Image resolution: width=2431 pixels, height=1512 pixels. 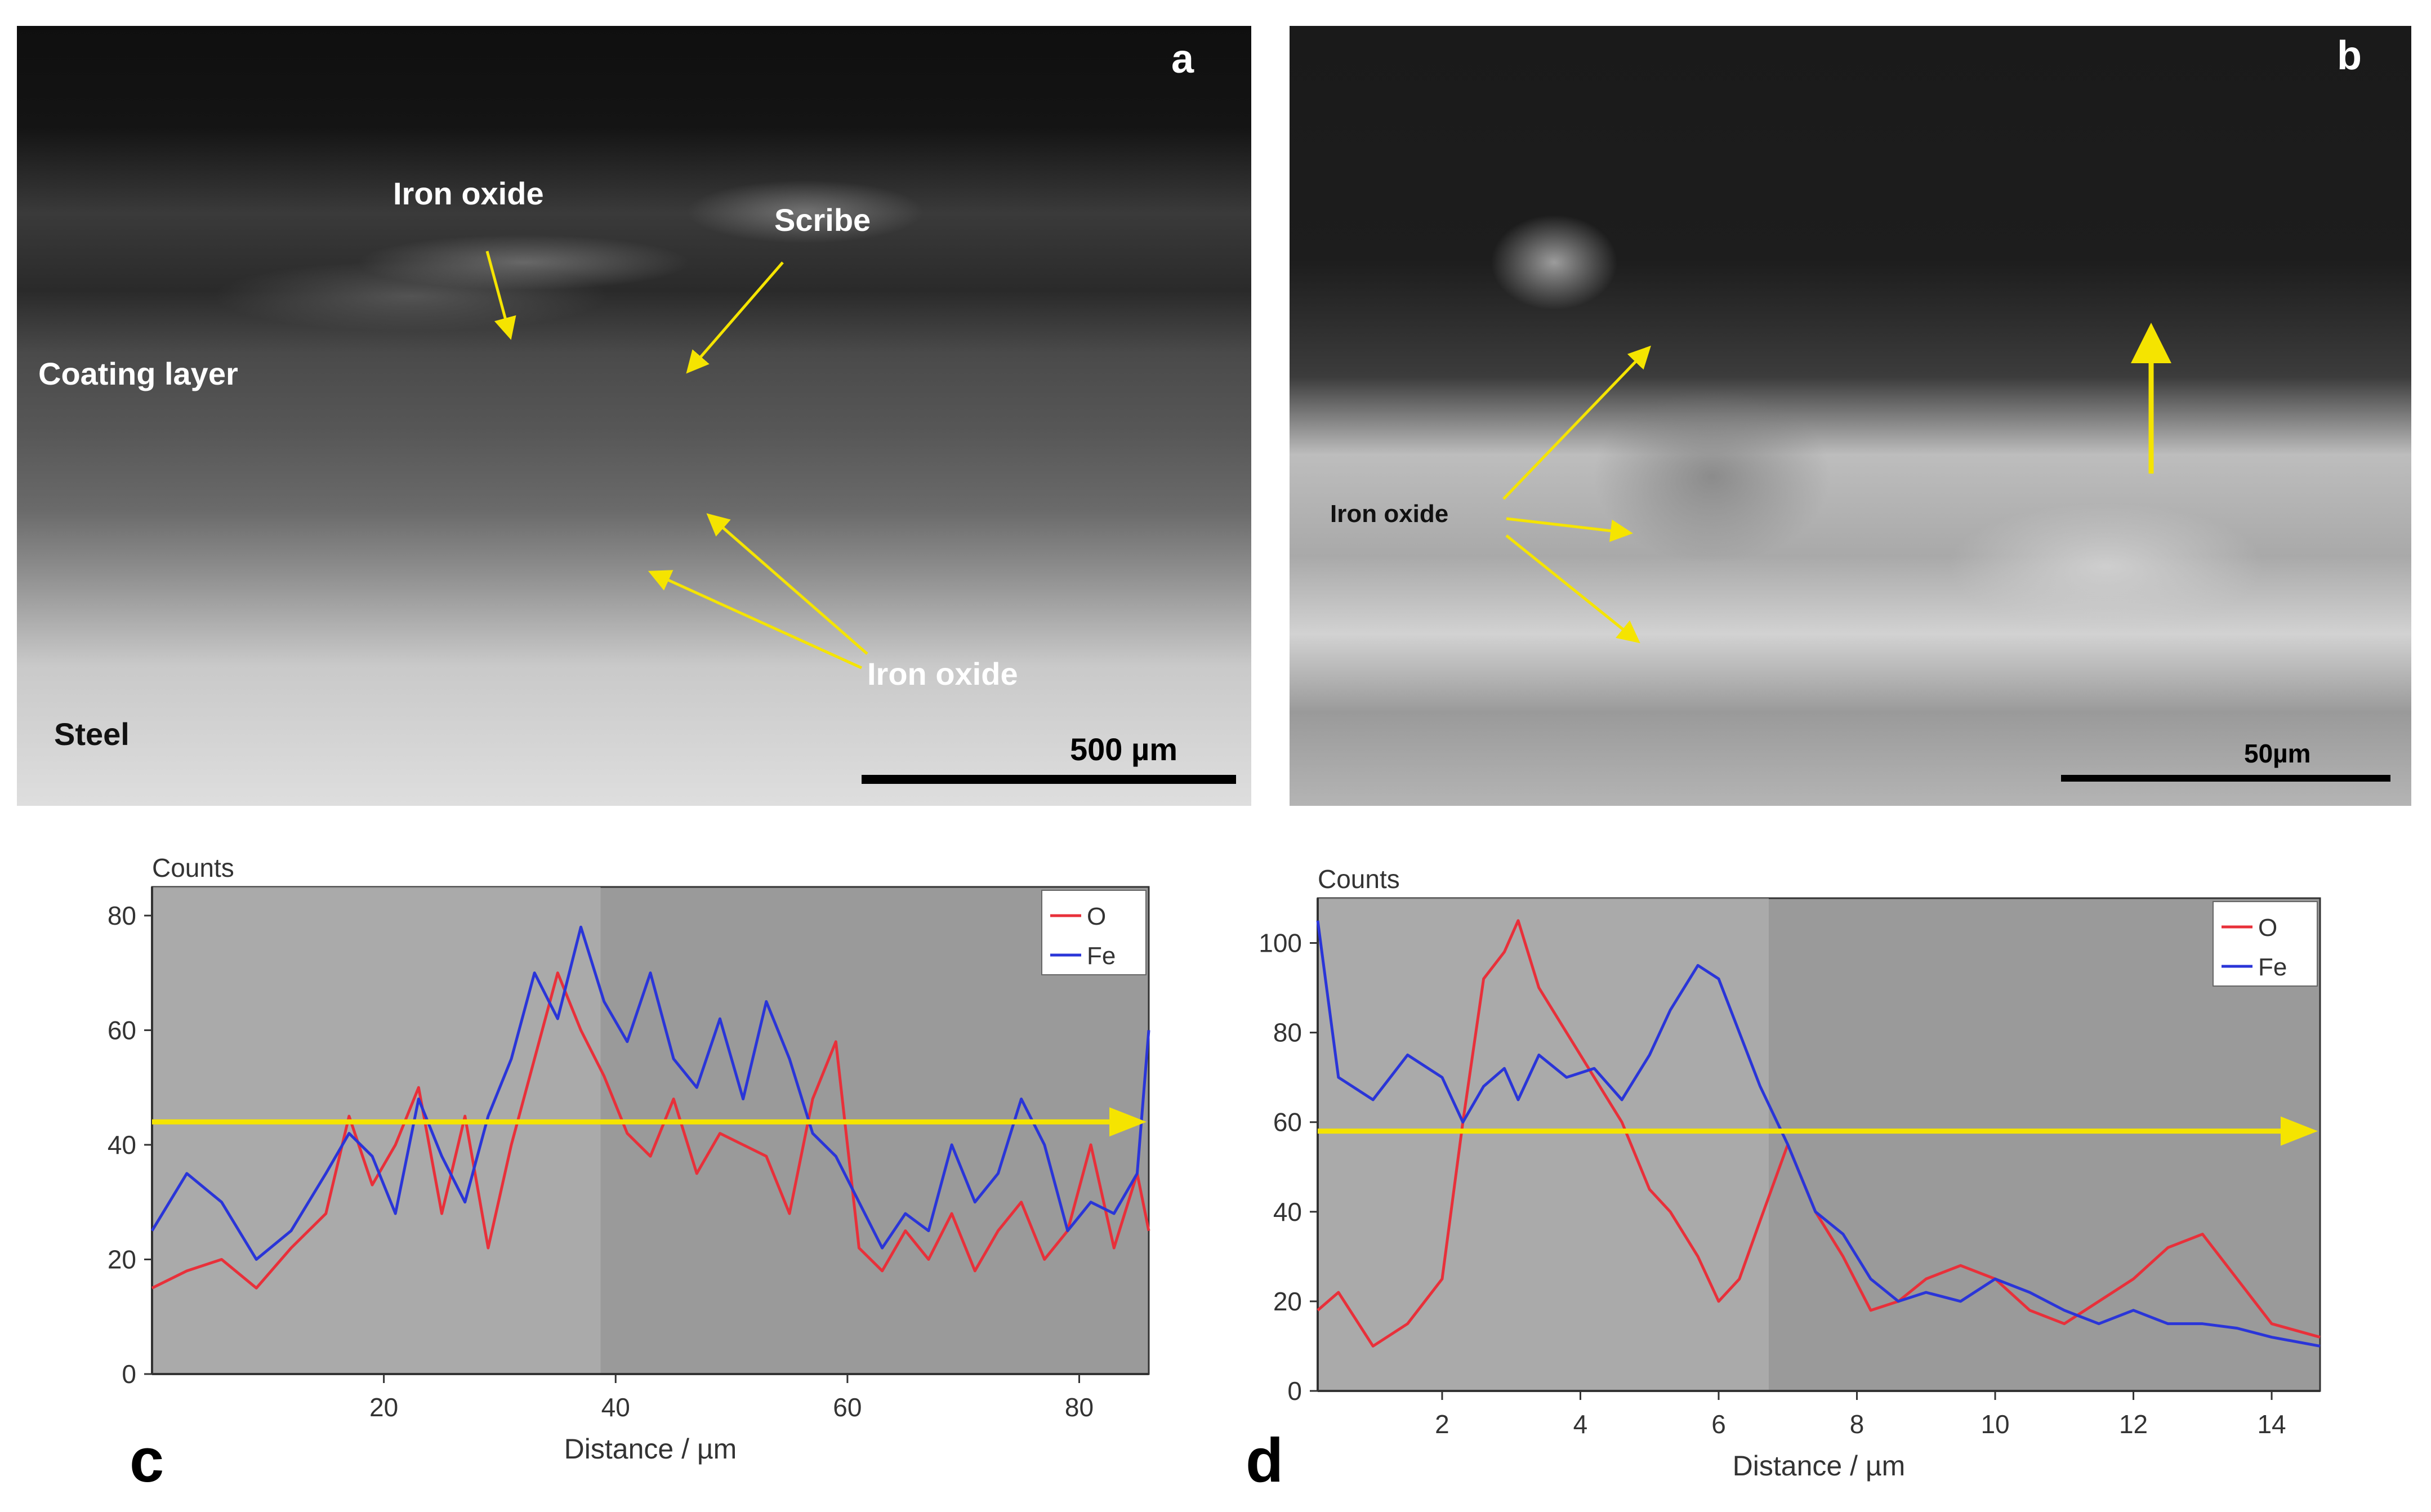 What do you see at coordinates (468, 193) in the screenshot?
I see `label-iron-oxide-top: Iron oxide` at bounding box center [468, 193].